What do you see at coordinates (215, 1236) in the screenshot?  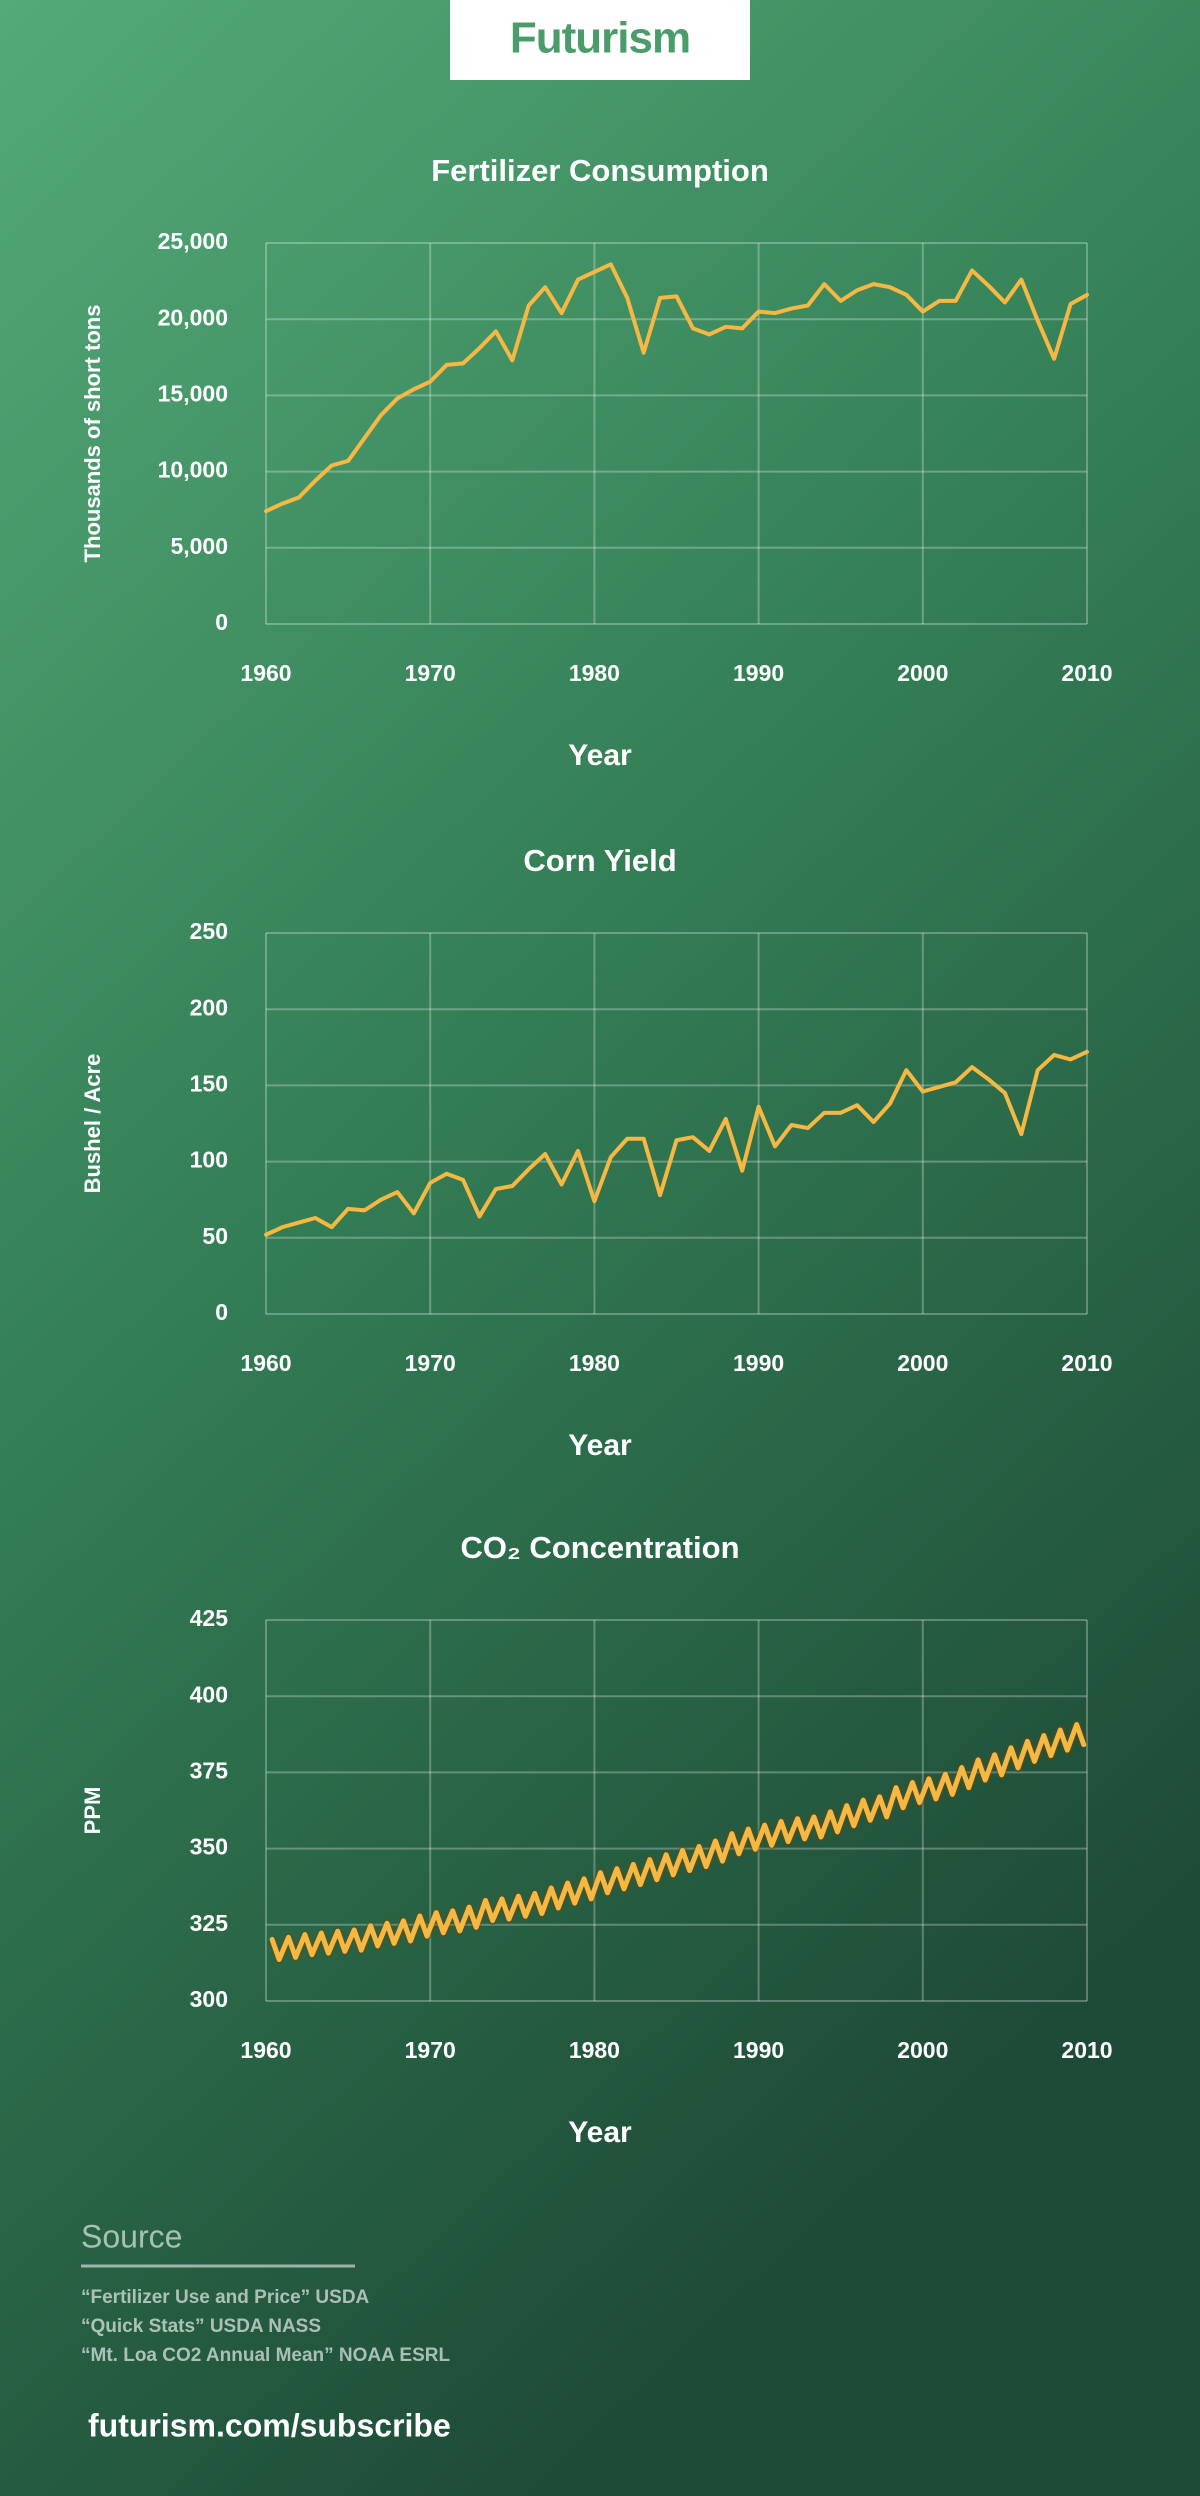 I see `y-tick-label: 50` at bounding box center [215, 1236].